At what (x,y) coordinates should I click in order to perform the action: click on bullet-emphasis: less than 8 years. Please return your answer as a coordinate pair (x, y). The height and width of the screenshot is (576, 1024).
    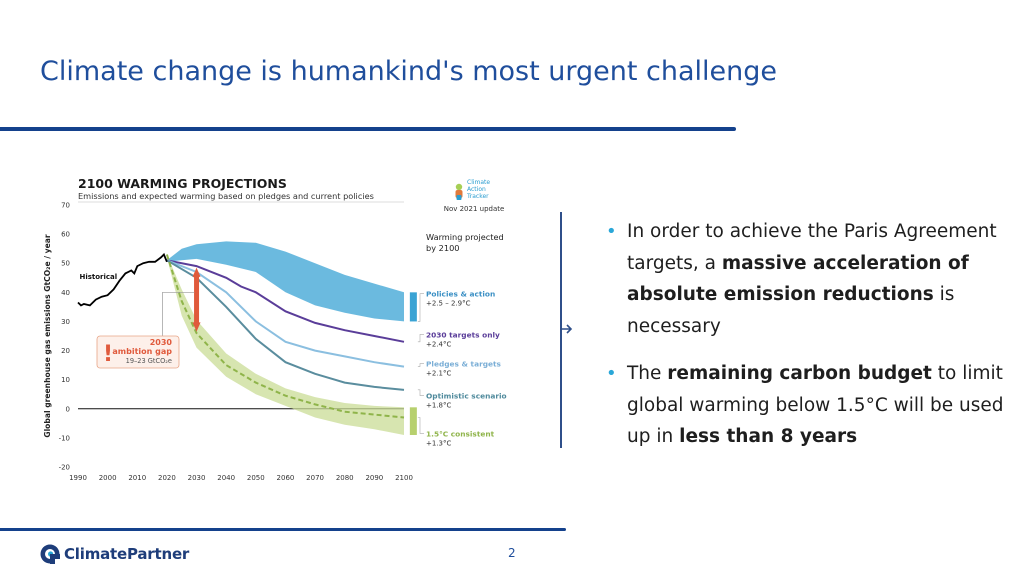
    Looking at the image, I should click on (768, 436).